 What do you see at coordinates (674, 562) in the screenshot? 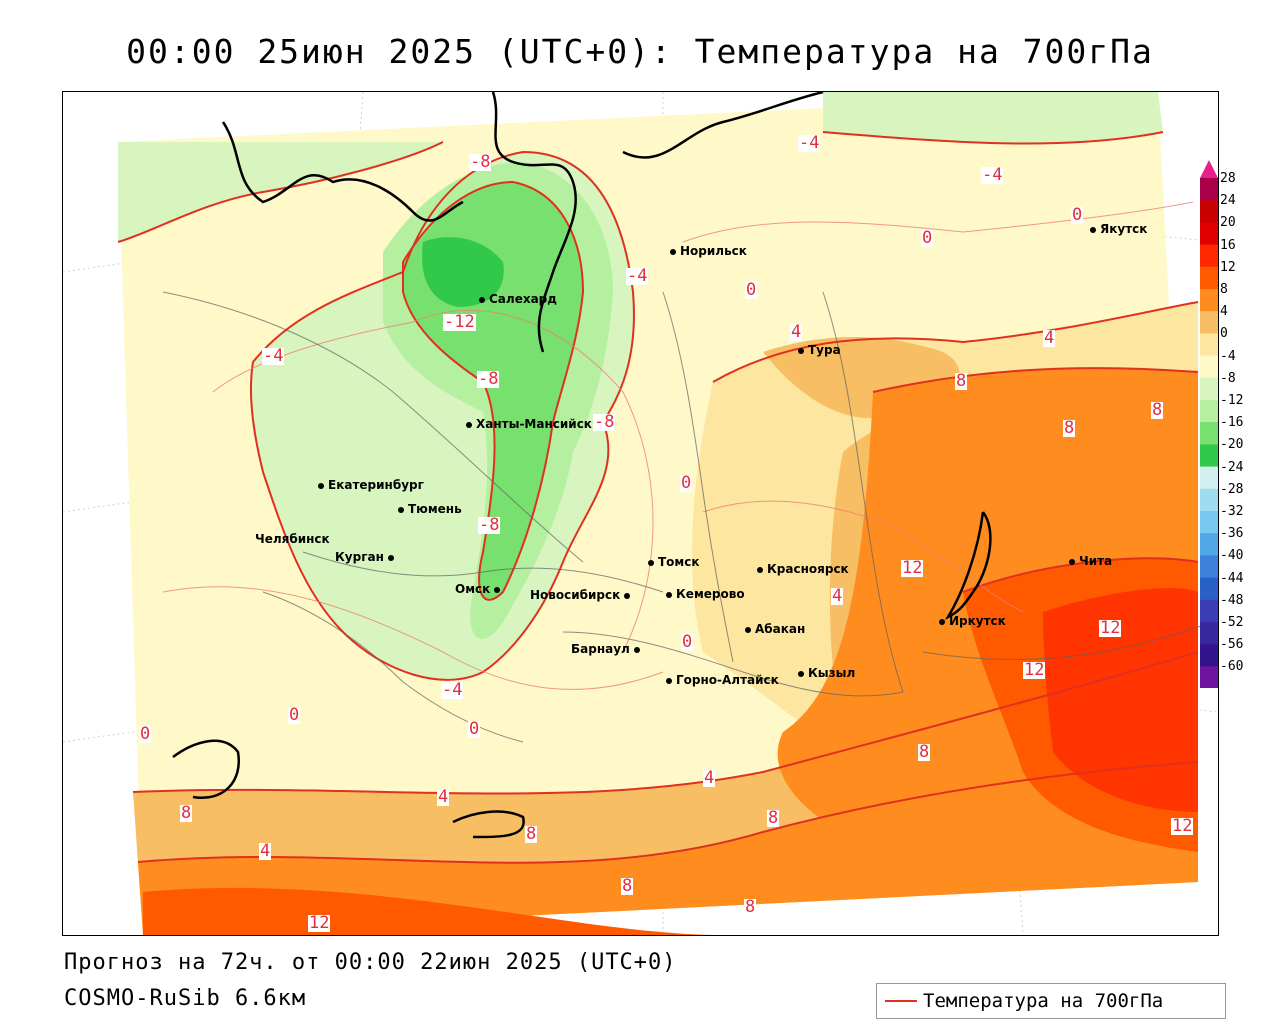
I see `city-tomsk: Томск` at bounding box center [674, 562].